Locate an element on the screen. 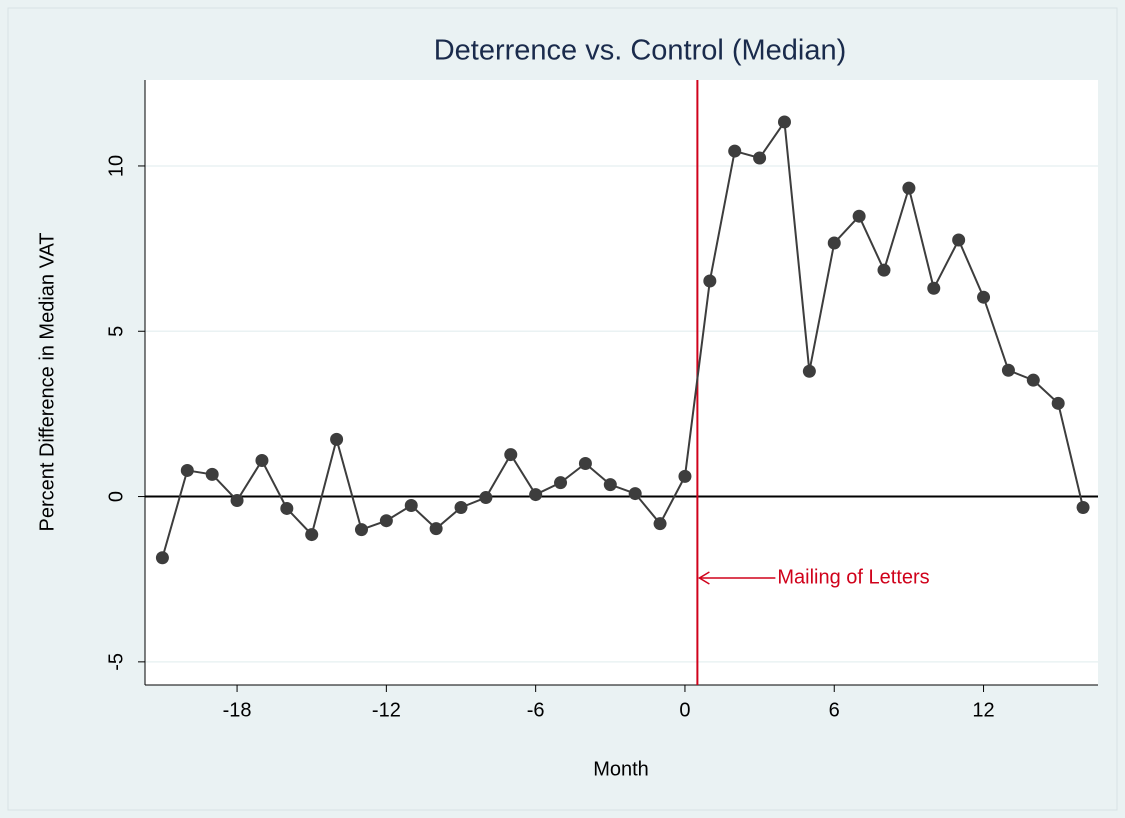 The width and height of the screenshot is (1125, 818). y-tick-label: -5 is located at coordinates (116, 662).